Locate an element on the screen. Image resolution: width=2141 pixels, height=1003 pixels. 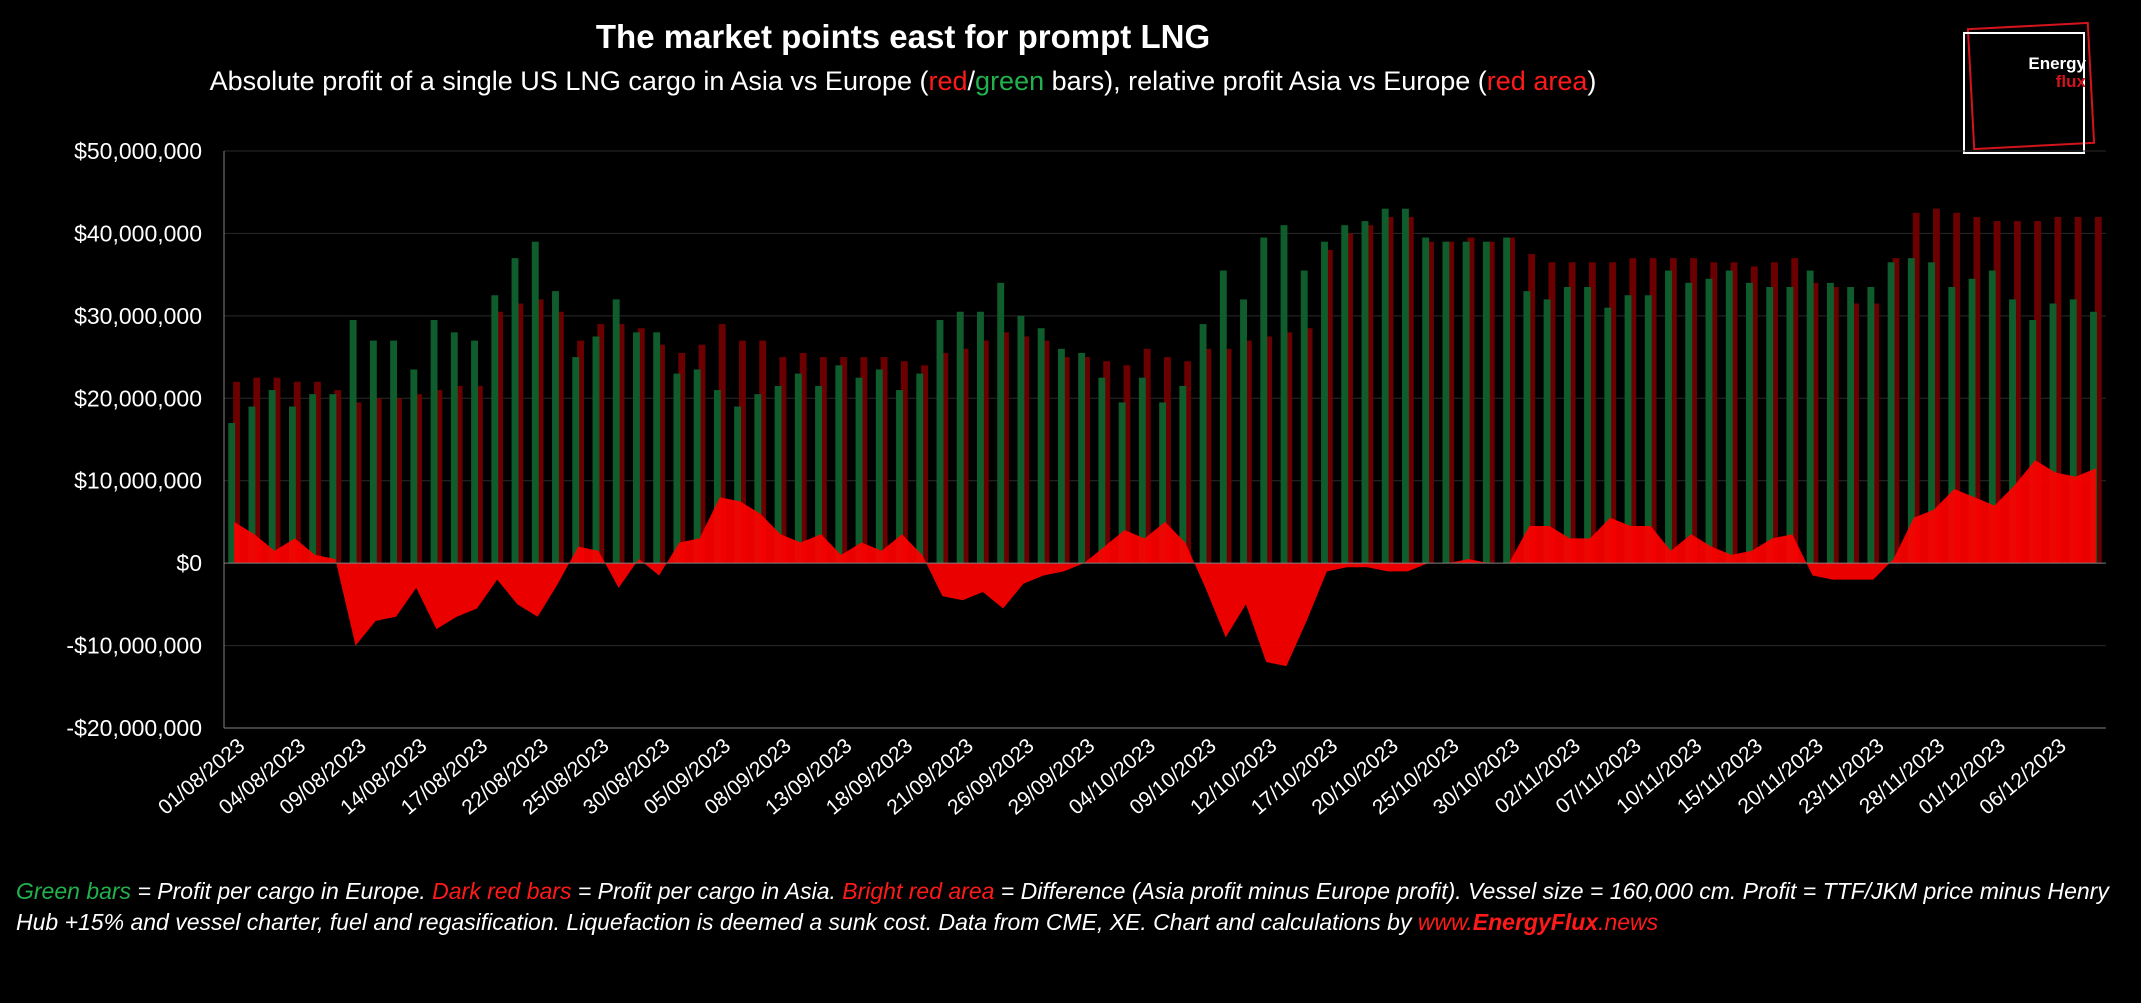
y-tick-label: $40,000,000 is located at coordinates (138, 233).